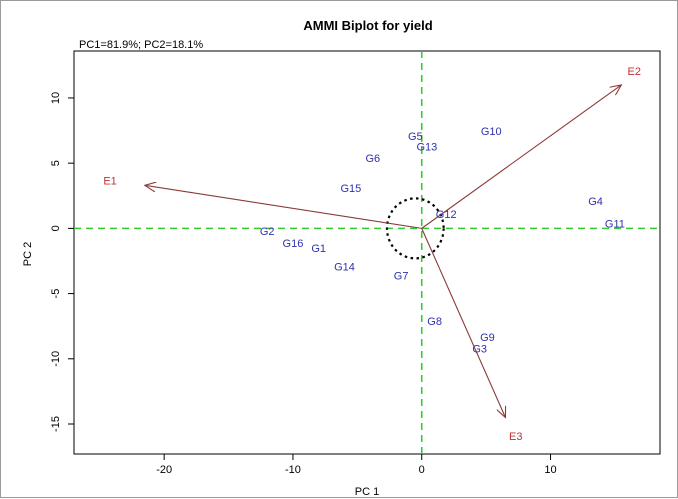 This screenshot has width=678, height=499. I want to click on vector-e3, so click(463, 322).